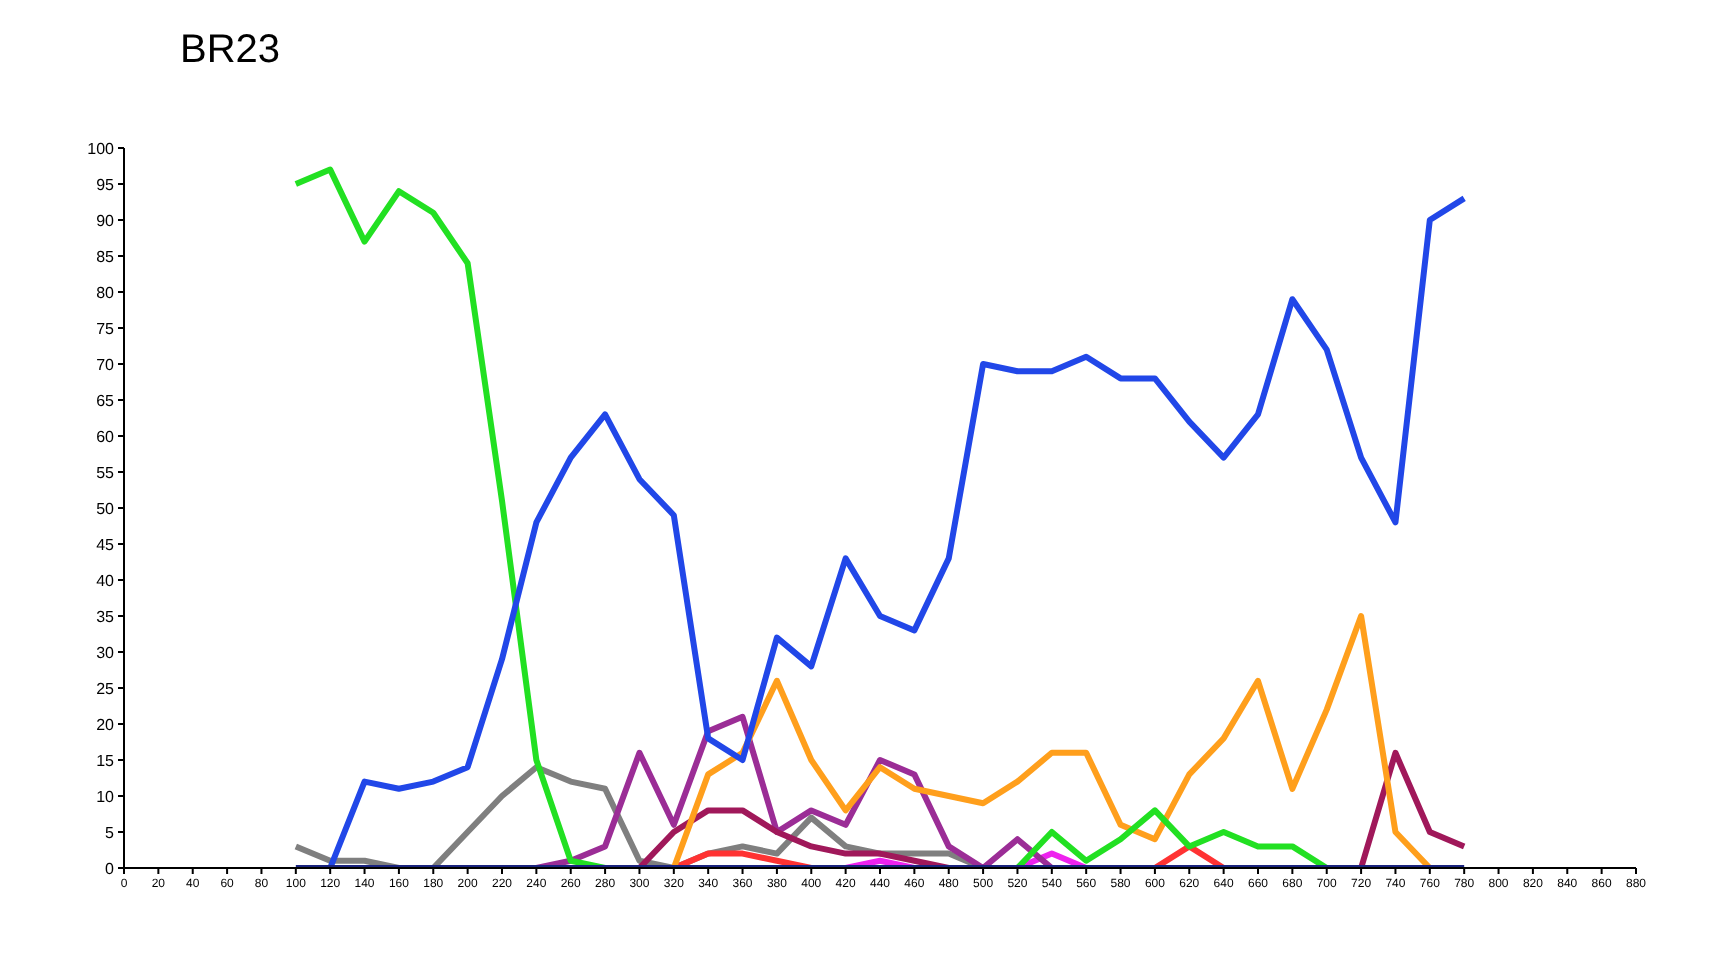 Image resolution: width=1718 pixels, height=960 pixels. What do you see at coordinates (1051, 740) in the screenshot?
I see `line-series` at bounding box center [1051, 740].